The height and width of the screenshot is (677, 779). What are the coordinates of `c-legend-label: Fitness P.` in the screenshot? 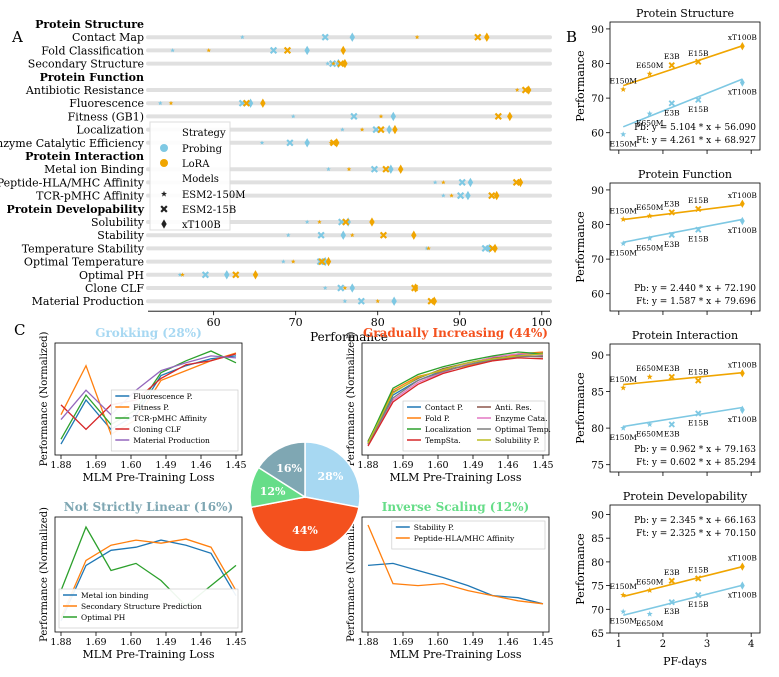 It's located at (151, 407).